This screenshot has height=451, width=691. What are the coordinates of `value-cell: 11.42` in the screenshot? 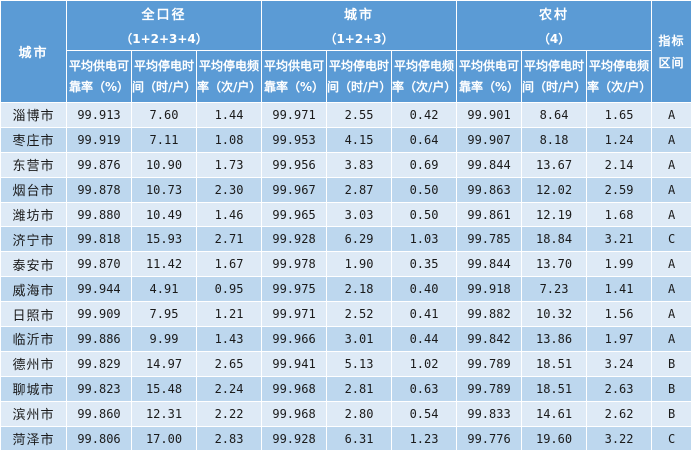 It's located at (164, 264).